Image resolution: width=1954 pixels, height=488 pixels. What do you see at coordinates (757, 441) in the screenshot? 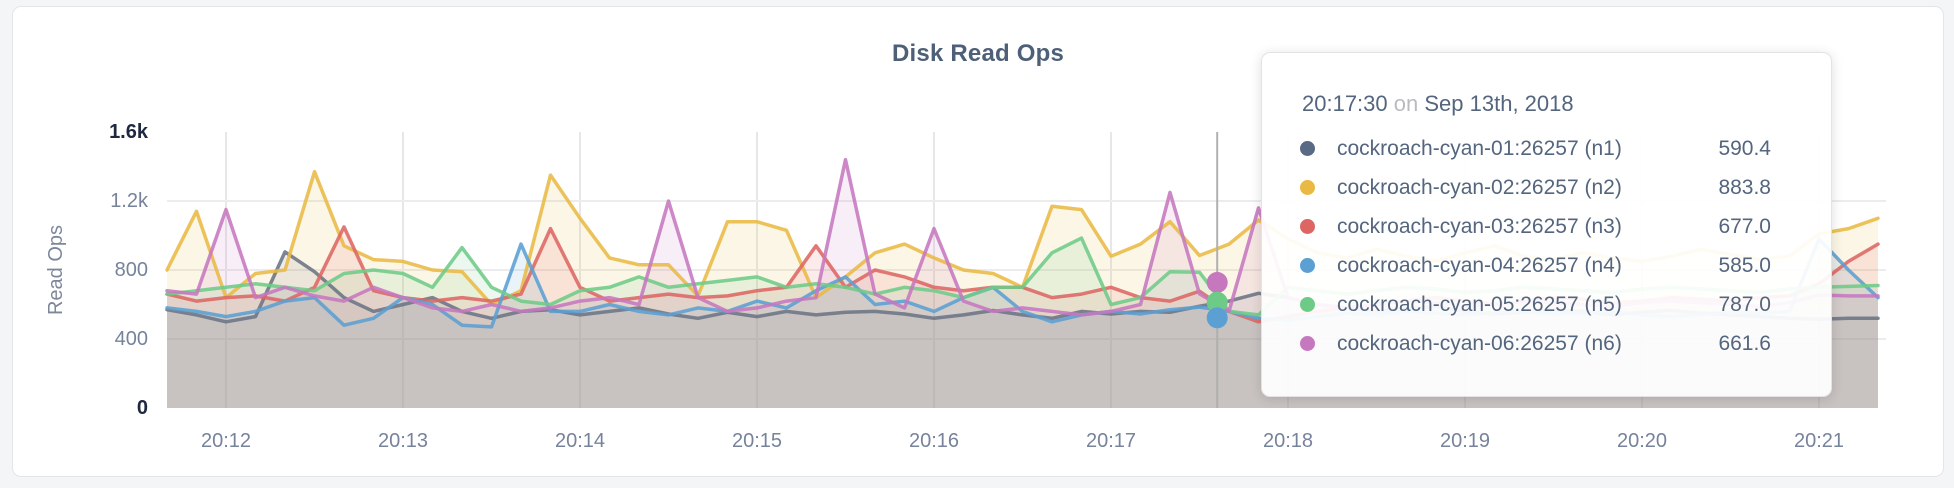
I see `x-tick-label: 20:15` at bounding box center [757, 441].